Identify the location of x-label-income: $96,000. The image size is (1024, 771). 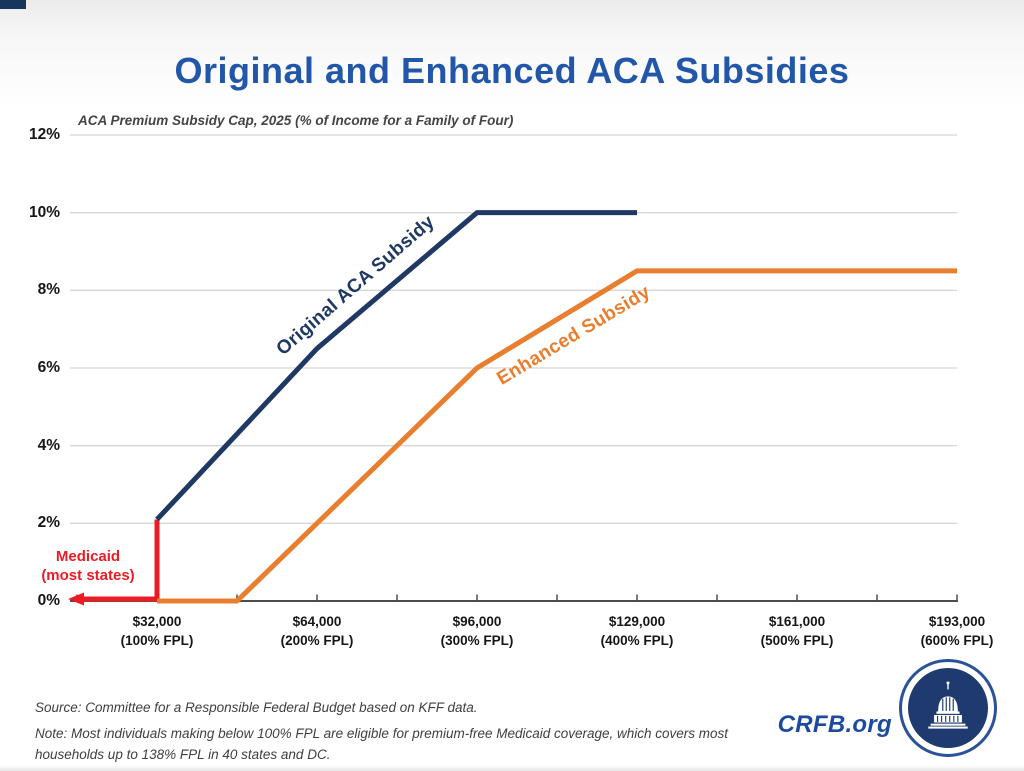
(477, 621).